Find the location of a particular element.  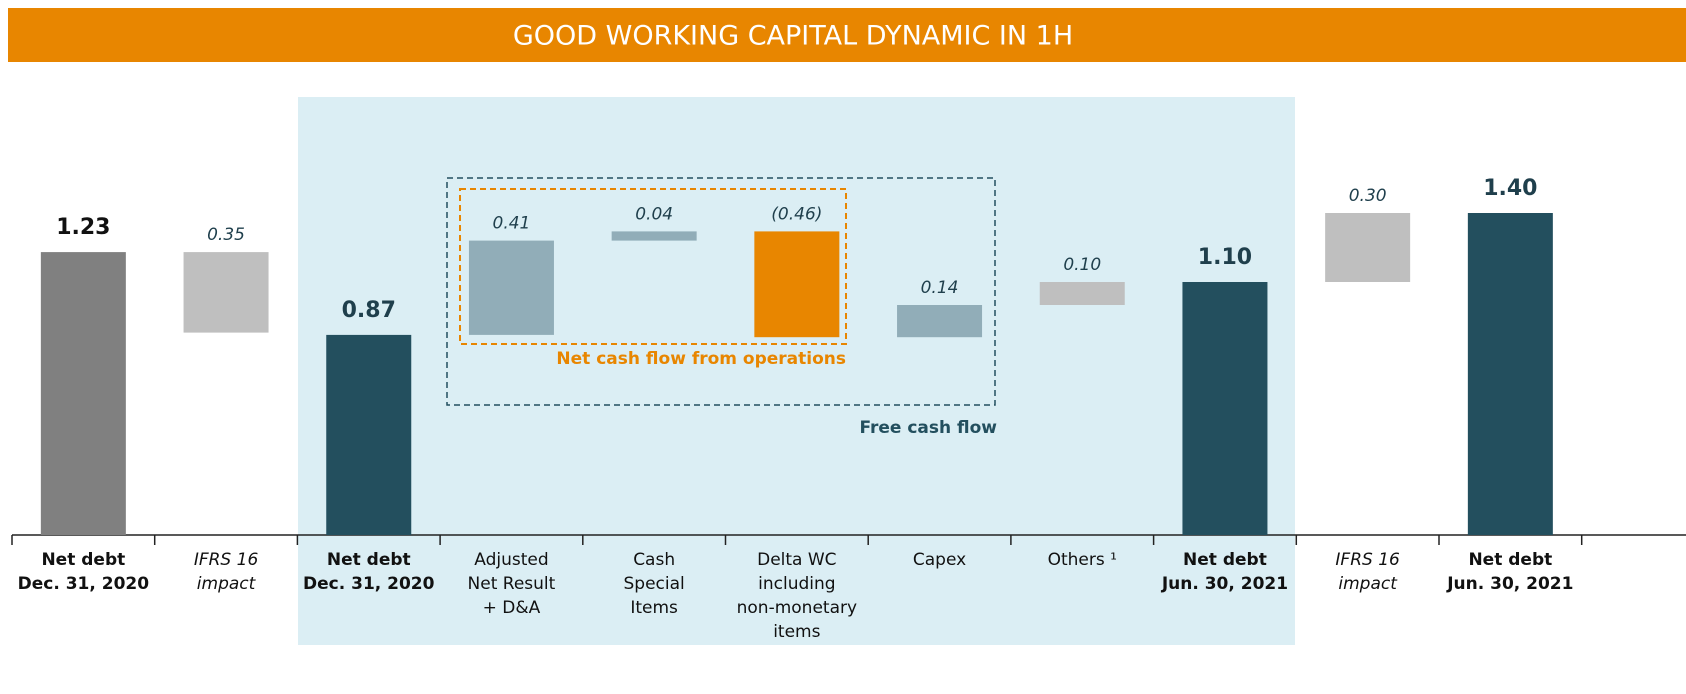

annotation: Net cash flow from operations is located at coordinates (701, 359).